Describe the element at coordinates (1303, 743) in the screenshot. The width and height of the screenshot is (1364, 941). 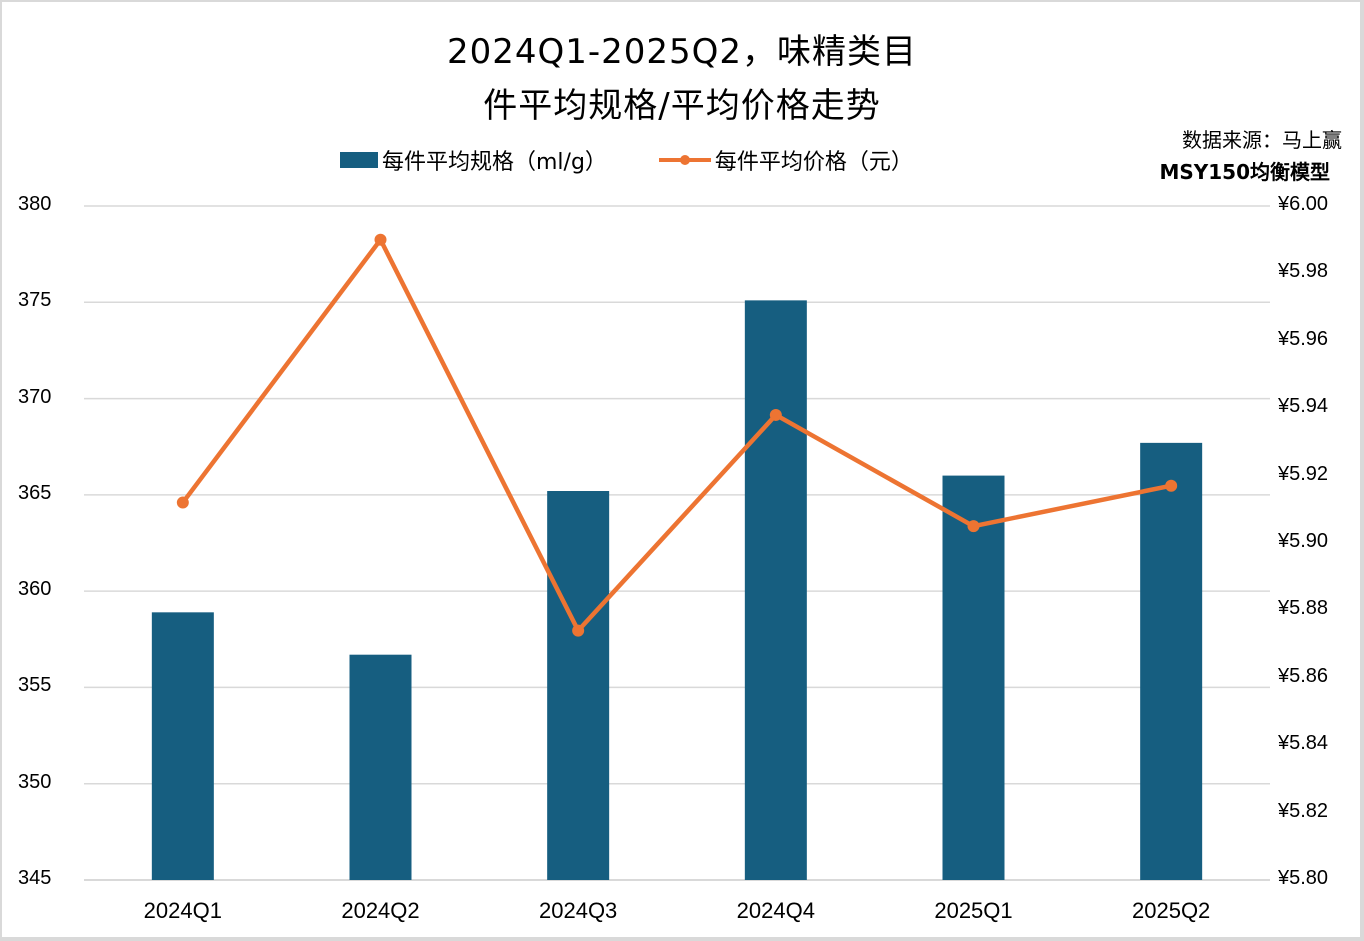
I see `right-tick-label: ¥5.84` at that location.